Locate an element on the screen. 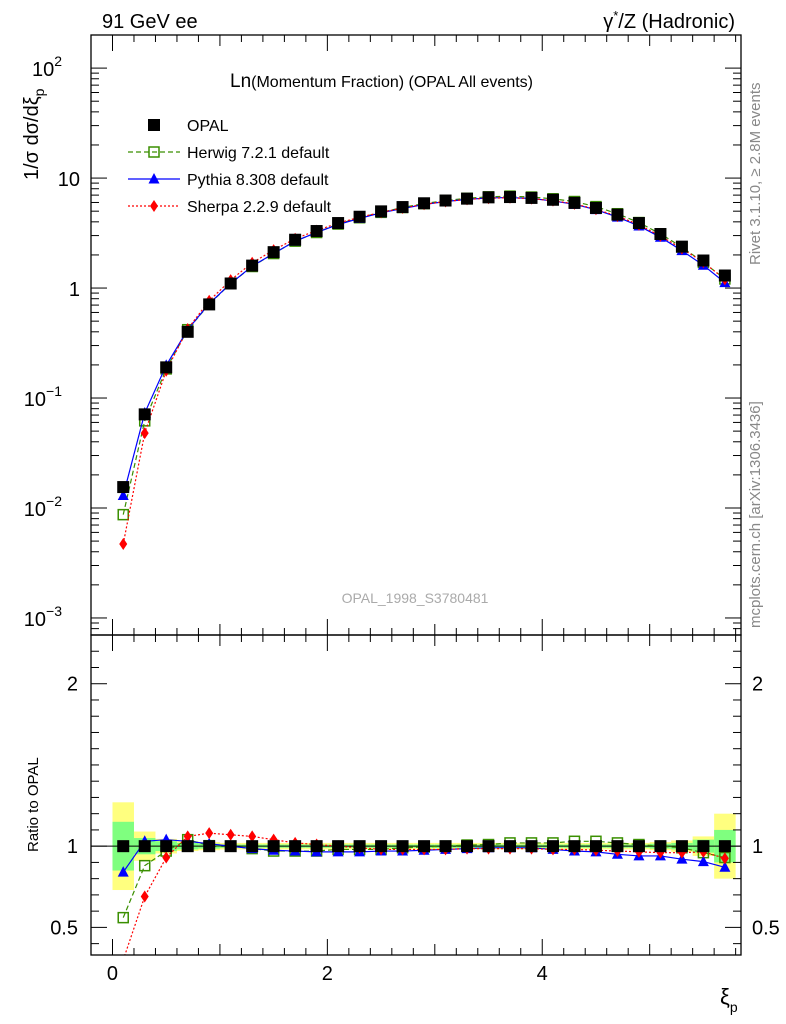 The image size is (786, 1024). x-tick-label: 0 is located at coordinates (112, 974).